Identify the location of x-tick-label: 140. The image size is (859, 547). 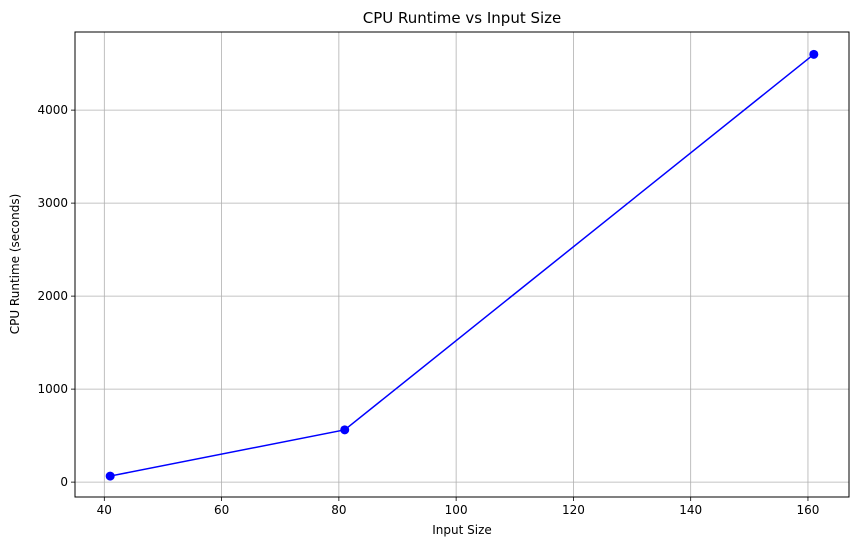
(690, 510).